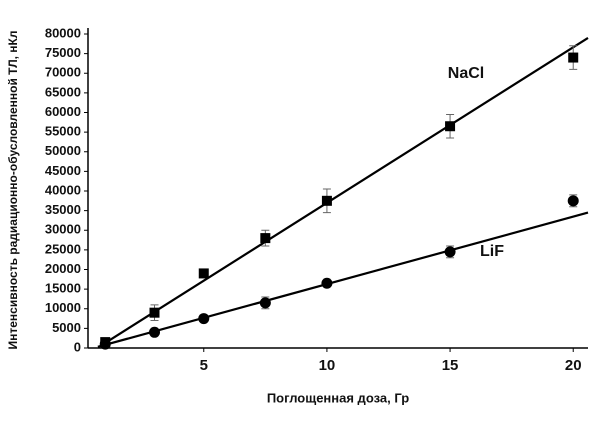 This screenshot has height=425, width=598. I want to click on x-axis-title: Поглощенная доза, Гр, so click(338, 397).